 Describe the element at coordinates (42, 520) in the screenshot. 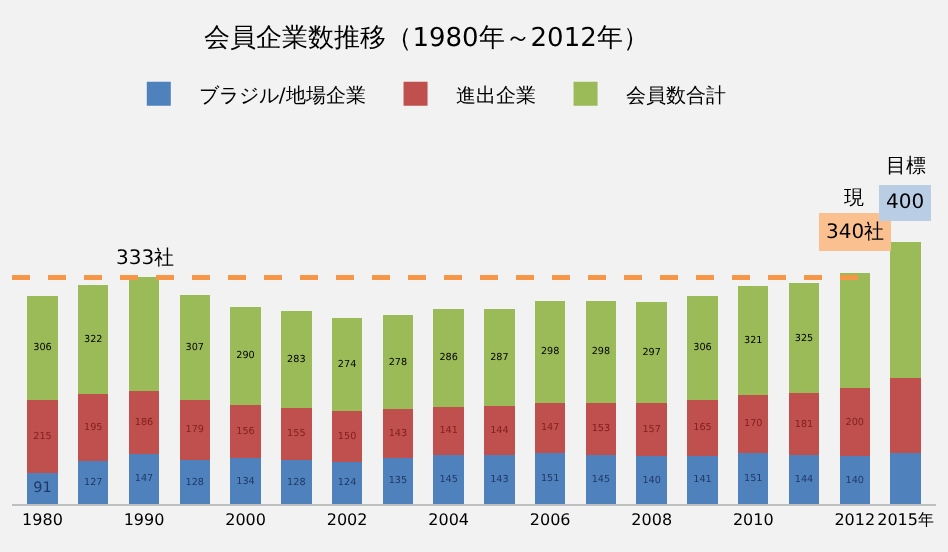

I see `x-tick-label: 1980` at that location.